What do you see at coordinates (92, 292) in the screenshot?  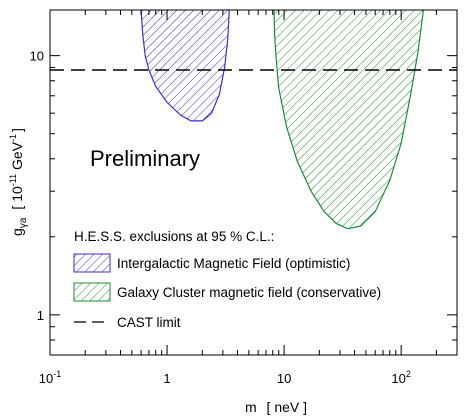 I see `legend-swatch-galaxy-cluster` at bounding box center [92, 292].